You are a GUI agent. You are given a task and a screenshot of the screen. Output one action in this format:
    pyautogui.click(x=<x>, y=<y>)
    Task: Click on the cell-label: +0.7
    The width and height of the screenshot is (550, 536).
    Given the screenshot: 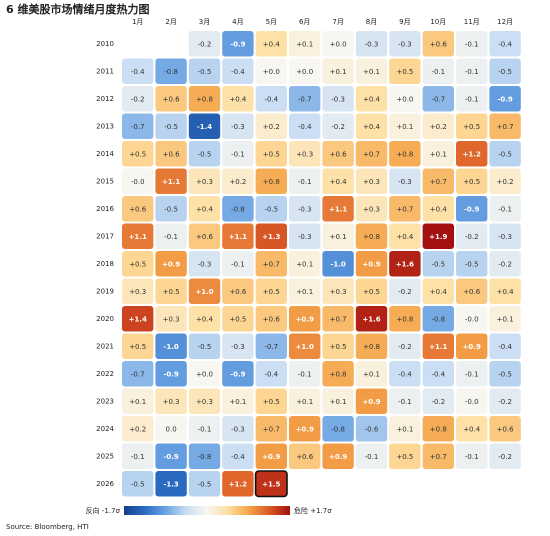 What is the action you would take?
    pyautogui.click(x=271, y=264)
    